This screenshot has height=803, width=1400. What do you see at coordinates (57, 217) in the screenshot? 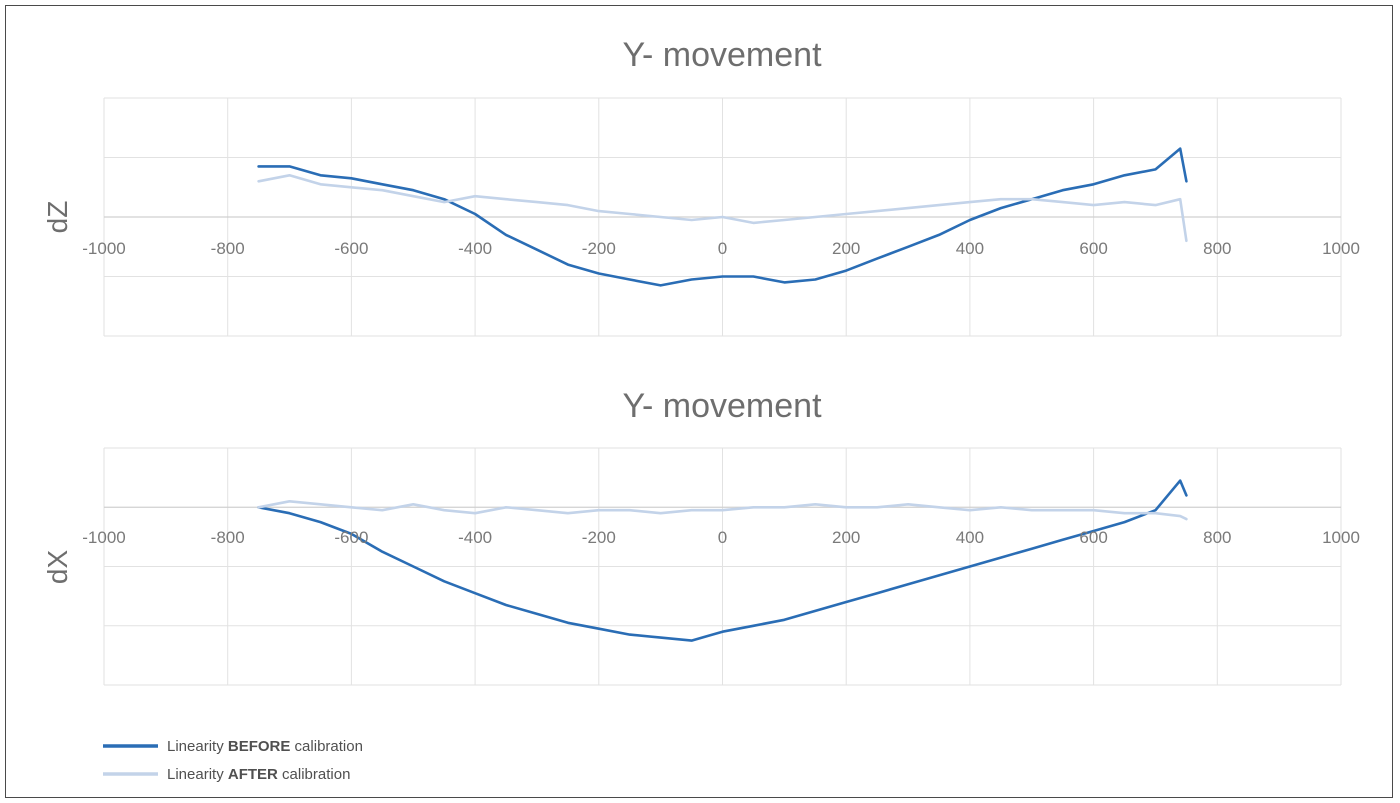
I see `y-axis-label: dZ` at bounding box center [57, 217].